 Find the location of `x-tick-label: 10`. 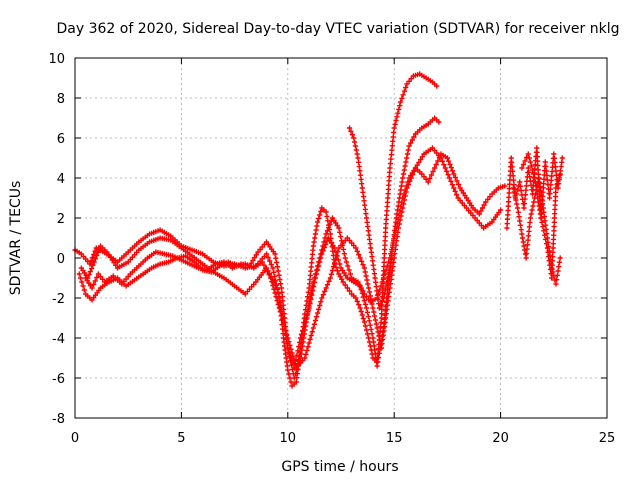

x-tick-label: 10 is located at coordinates (288, 438).